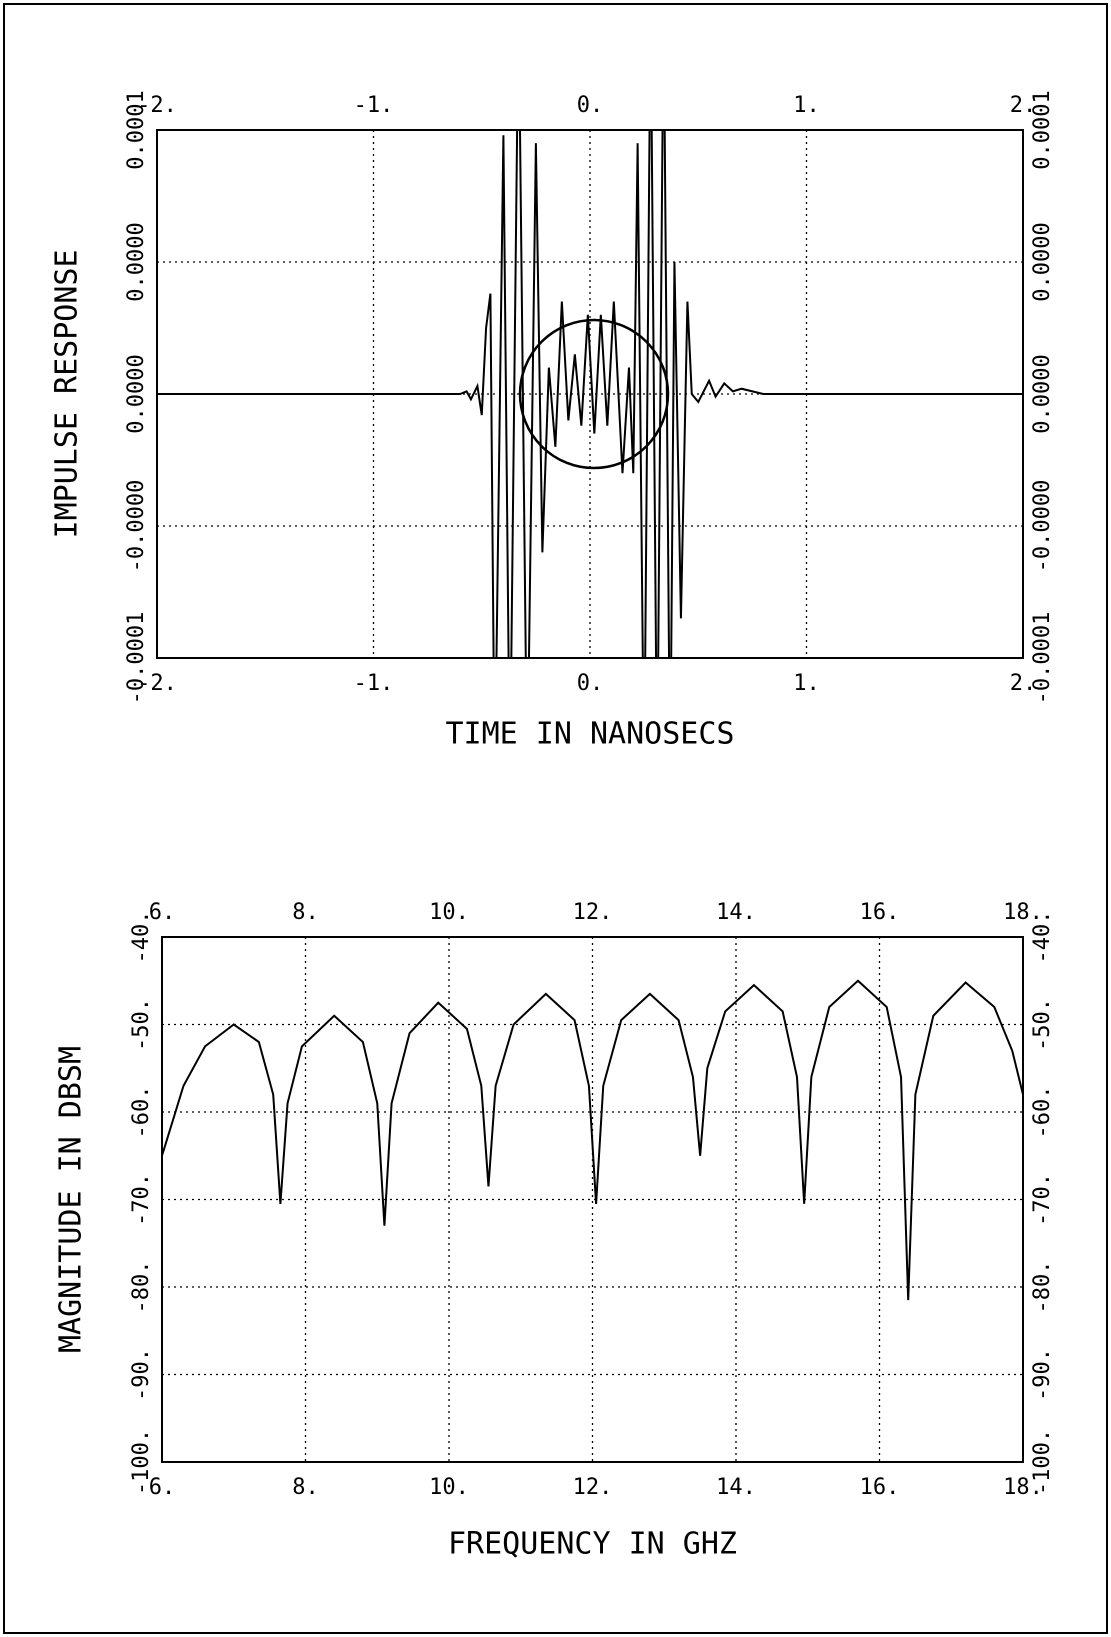 The image size is (1111, 1637). What do you see at coordinates (449, 912) in the screenshot?
I see `x-tick-label-top: 10.` at bounding box center [449, 912].